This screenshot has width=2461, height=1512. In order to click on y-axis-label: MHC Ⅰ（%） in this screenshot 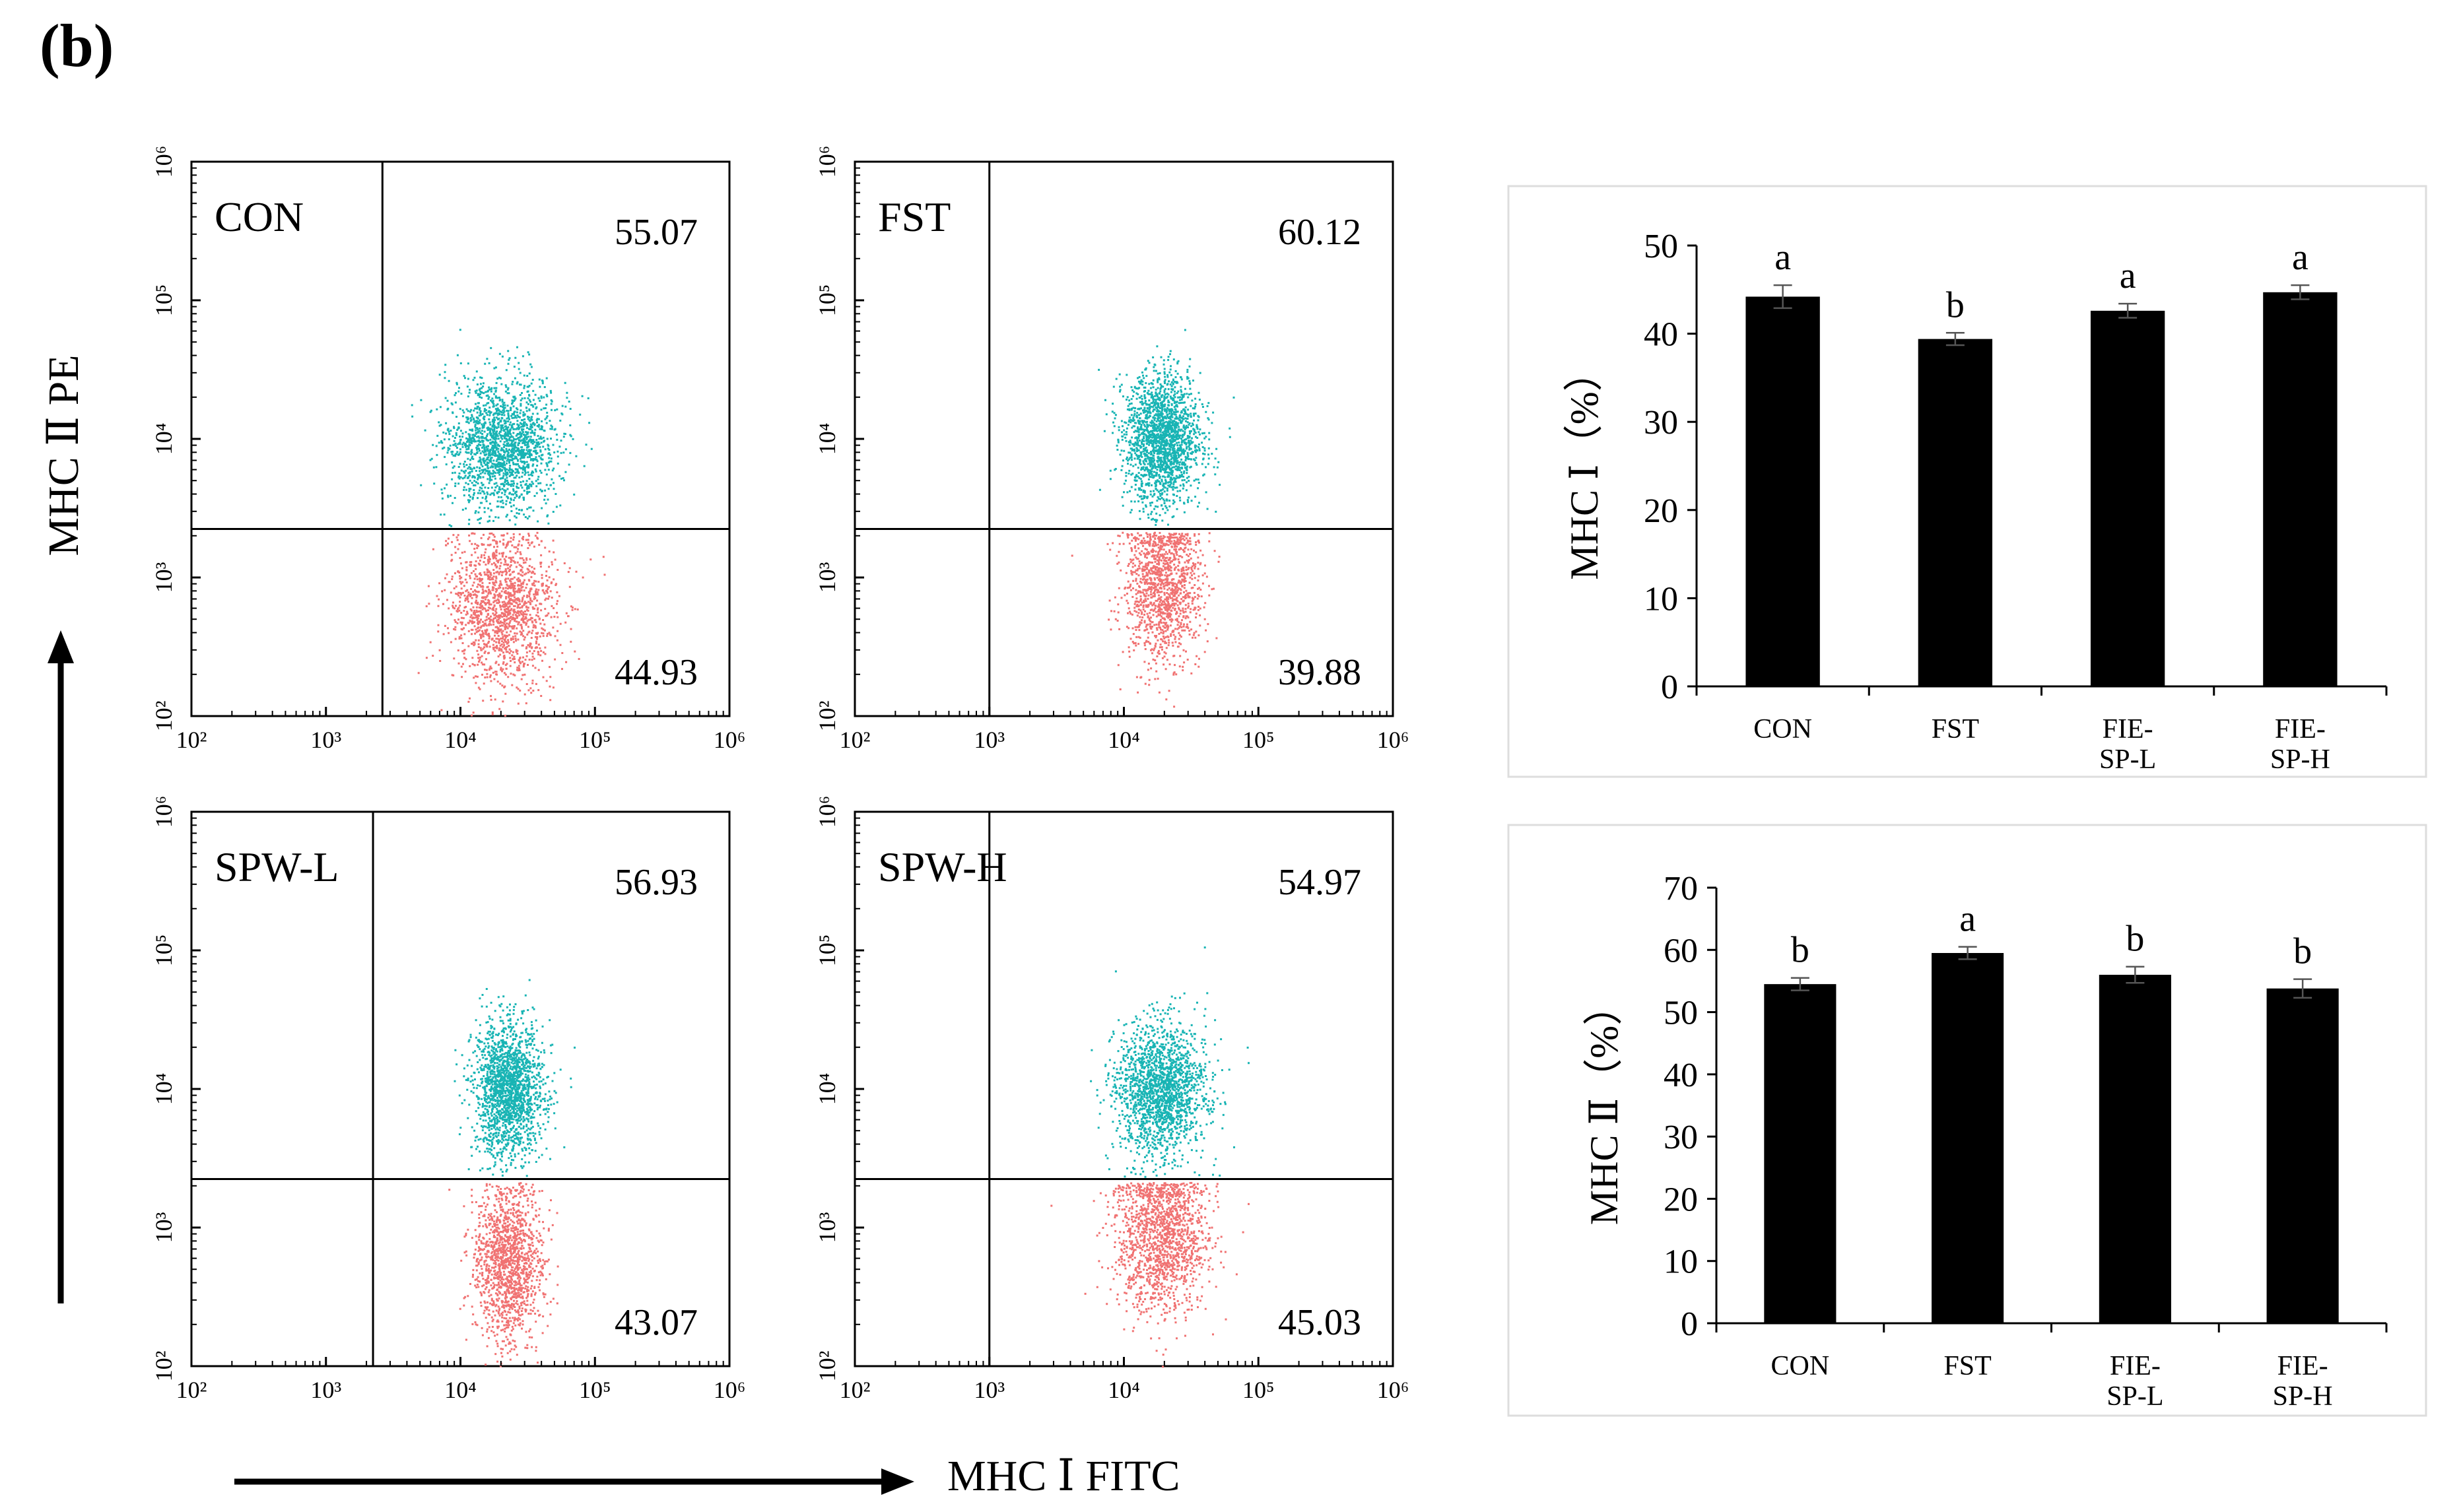, I will do `click(1584, 465)`.